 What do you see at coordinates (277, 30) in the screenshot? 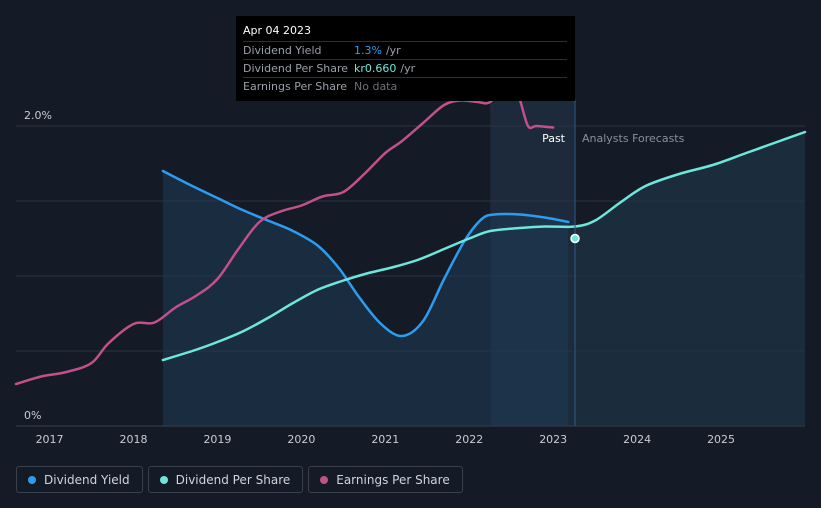
I see `tooltip-date: Apr 04 2023` at bounding box center [277, 30].